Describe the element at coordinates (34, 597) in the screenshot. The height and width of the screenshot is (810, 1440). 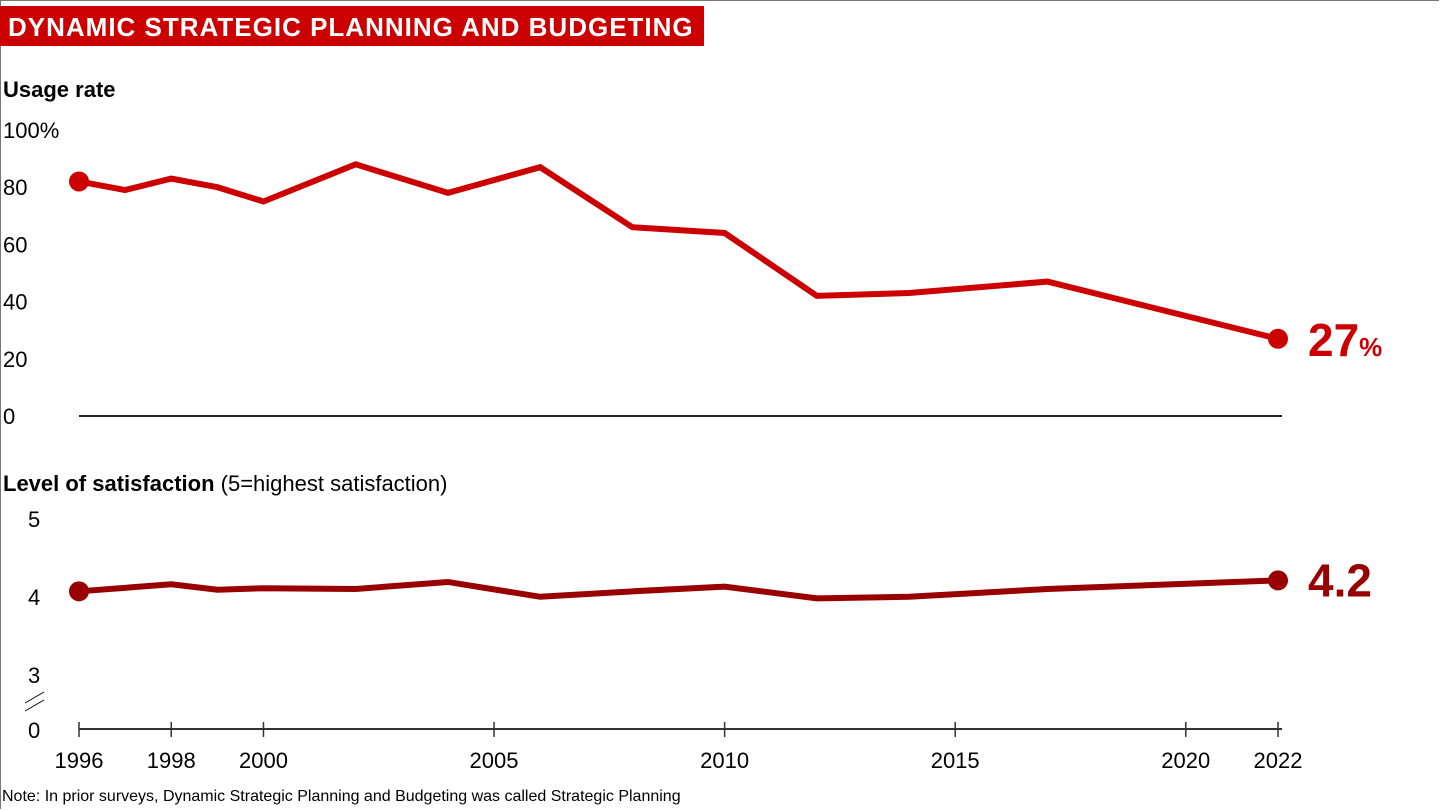
I see `satisfaction-ytick-label: 4` at that location.